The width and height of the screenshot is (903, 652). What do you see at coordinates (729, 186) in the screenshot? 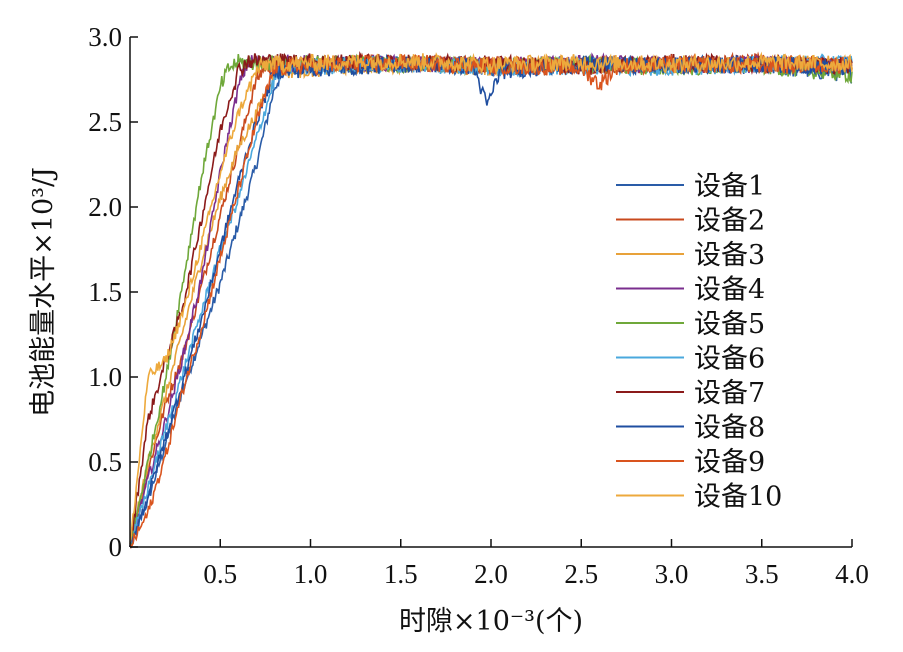
I see `legend-label: 设备1` at bounding box center [729, 186].